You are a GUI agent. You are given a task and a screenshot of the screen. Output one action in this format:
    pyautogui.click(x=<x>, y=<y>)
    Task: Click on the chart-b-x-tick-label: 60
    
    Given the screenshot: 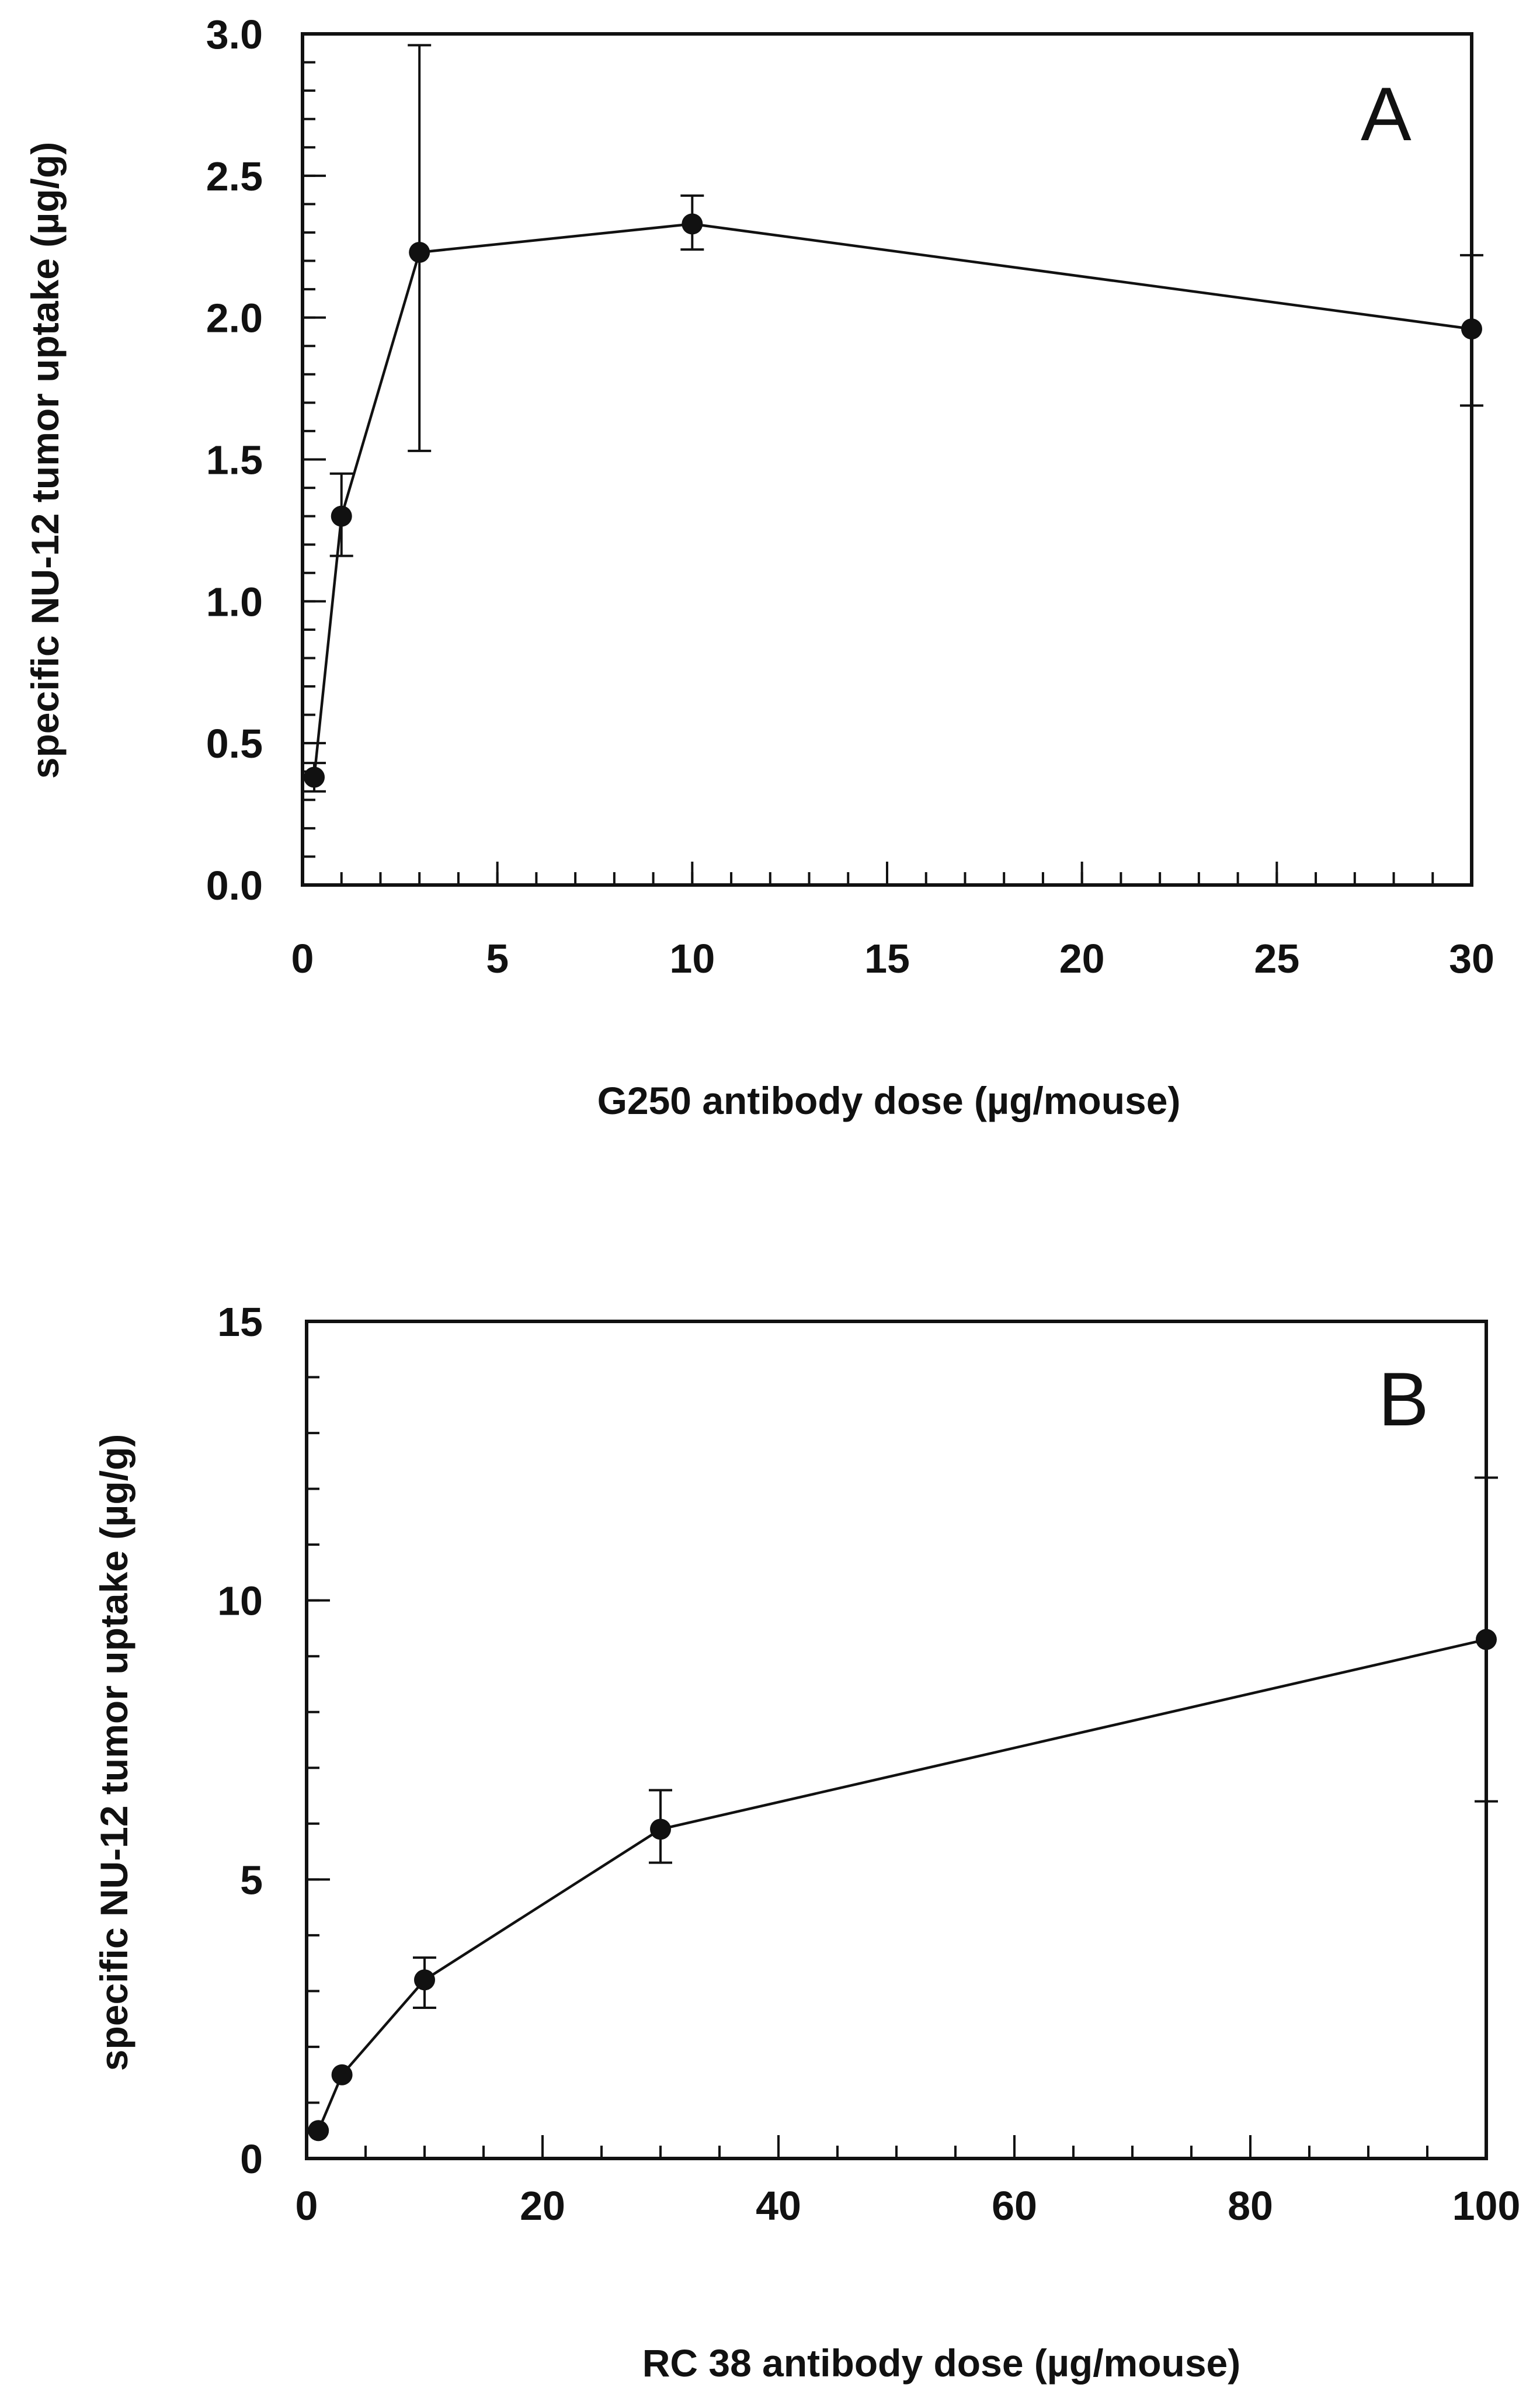 What is the action you would take?
    pyautogui.click(x=1015, y=2206)
    